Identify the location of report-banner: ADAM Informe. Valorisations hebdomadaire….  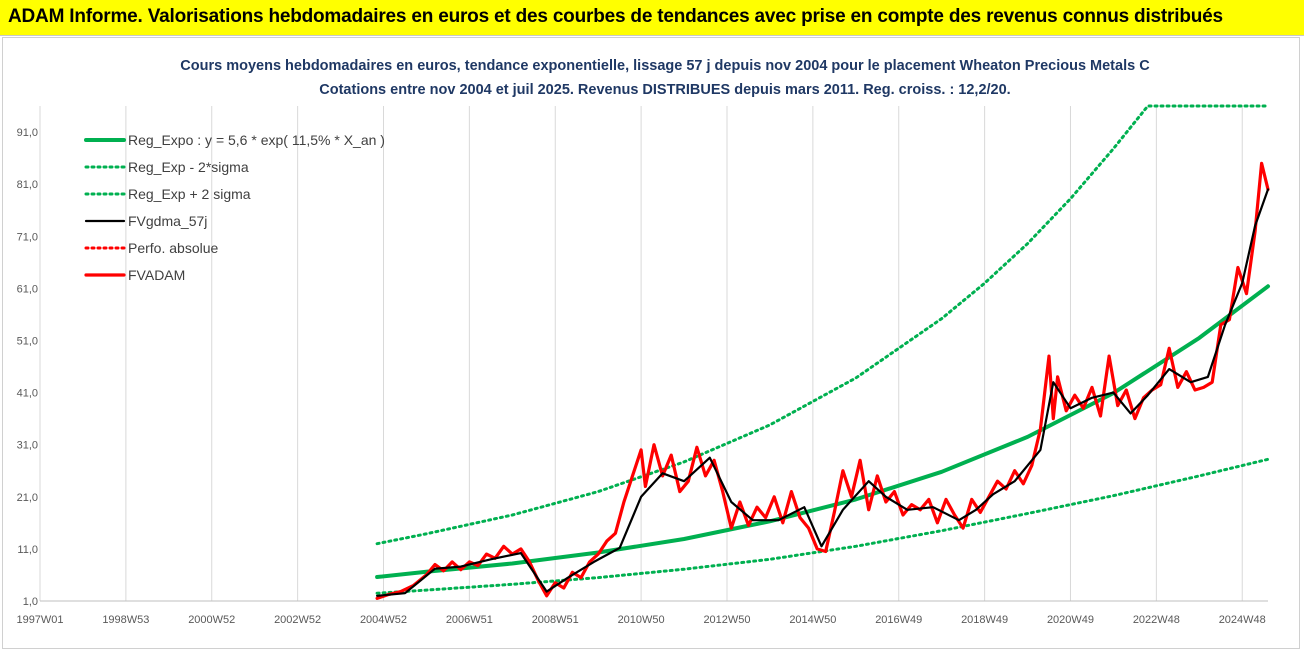
(652, 18).